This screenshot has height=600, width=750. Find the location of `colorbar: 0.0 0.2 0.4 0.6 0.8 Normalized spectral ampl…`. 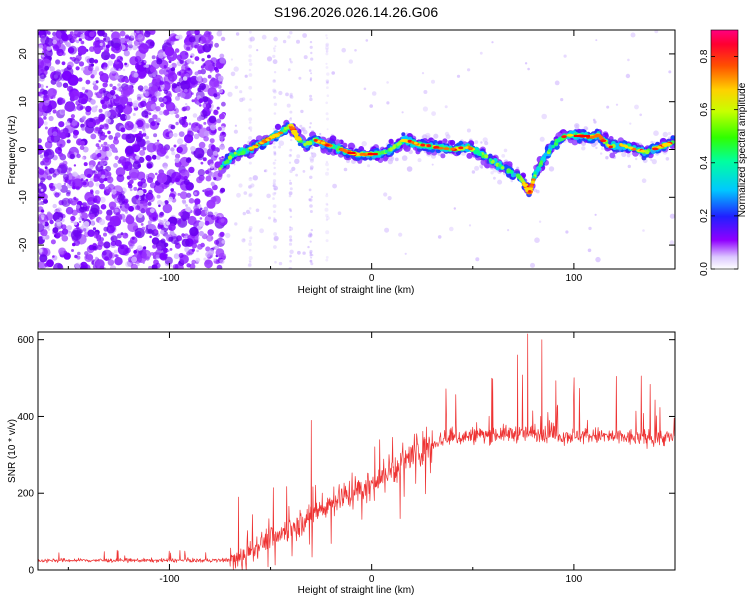

colorbar: 0.0 0.2 0.4 0.6 0.8 Normalized spectral ampl… is located at coordinates (723, 152).